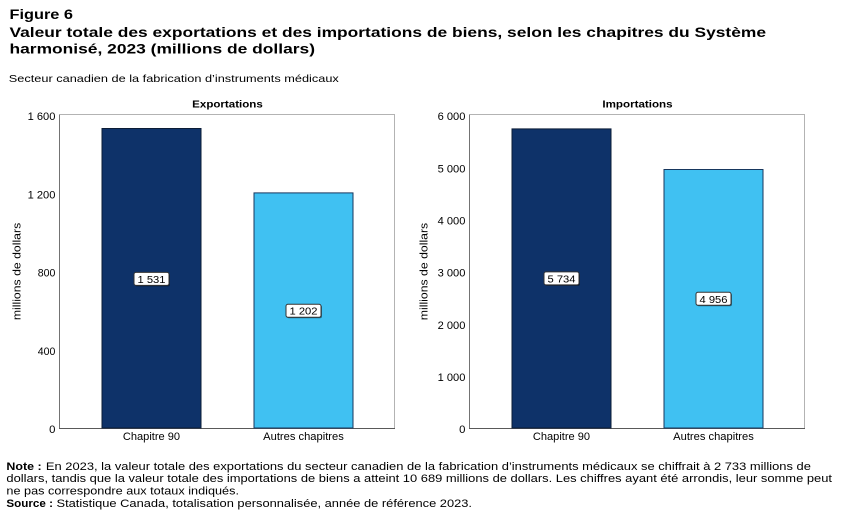 The width and height of the screenshot is (850, 513). I want to click on svg-text: Exportations, so click(227, 104).